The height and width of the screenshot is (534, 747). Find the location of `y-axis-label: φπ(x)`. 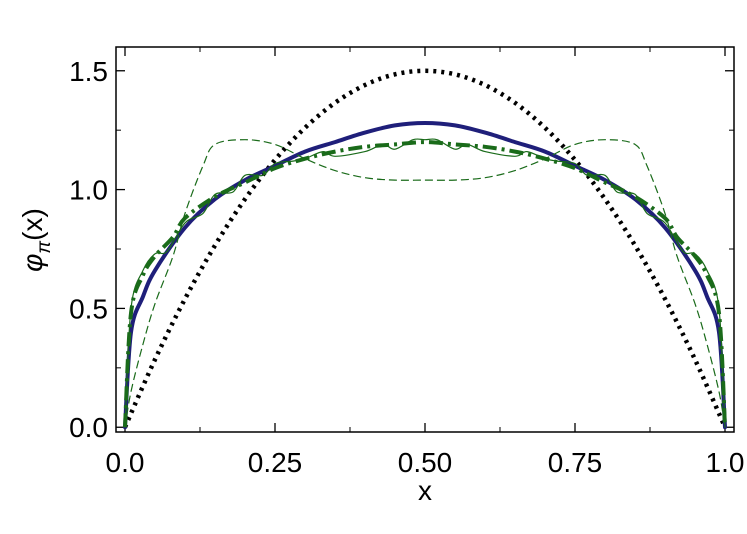

y-axis-label: φπ(x) is located at coordinates (36, 240).